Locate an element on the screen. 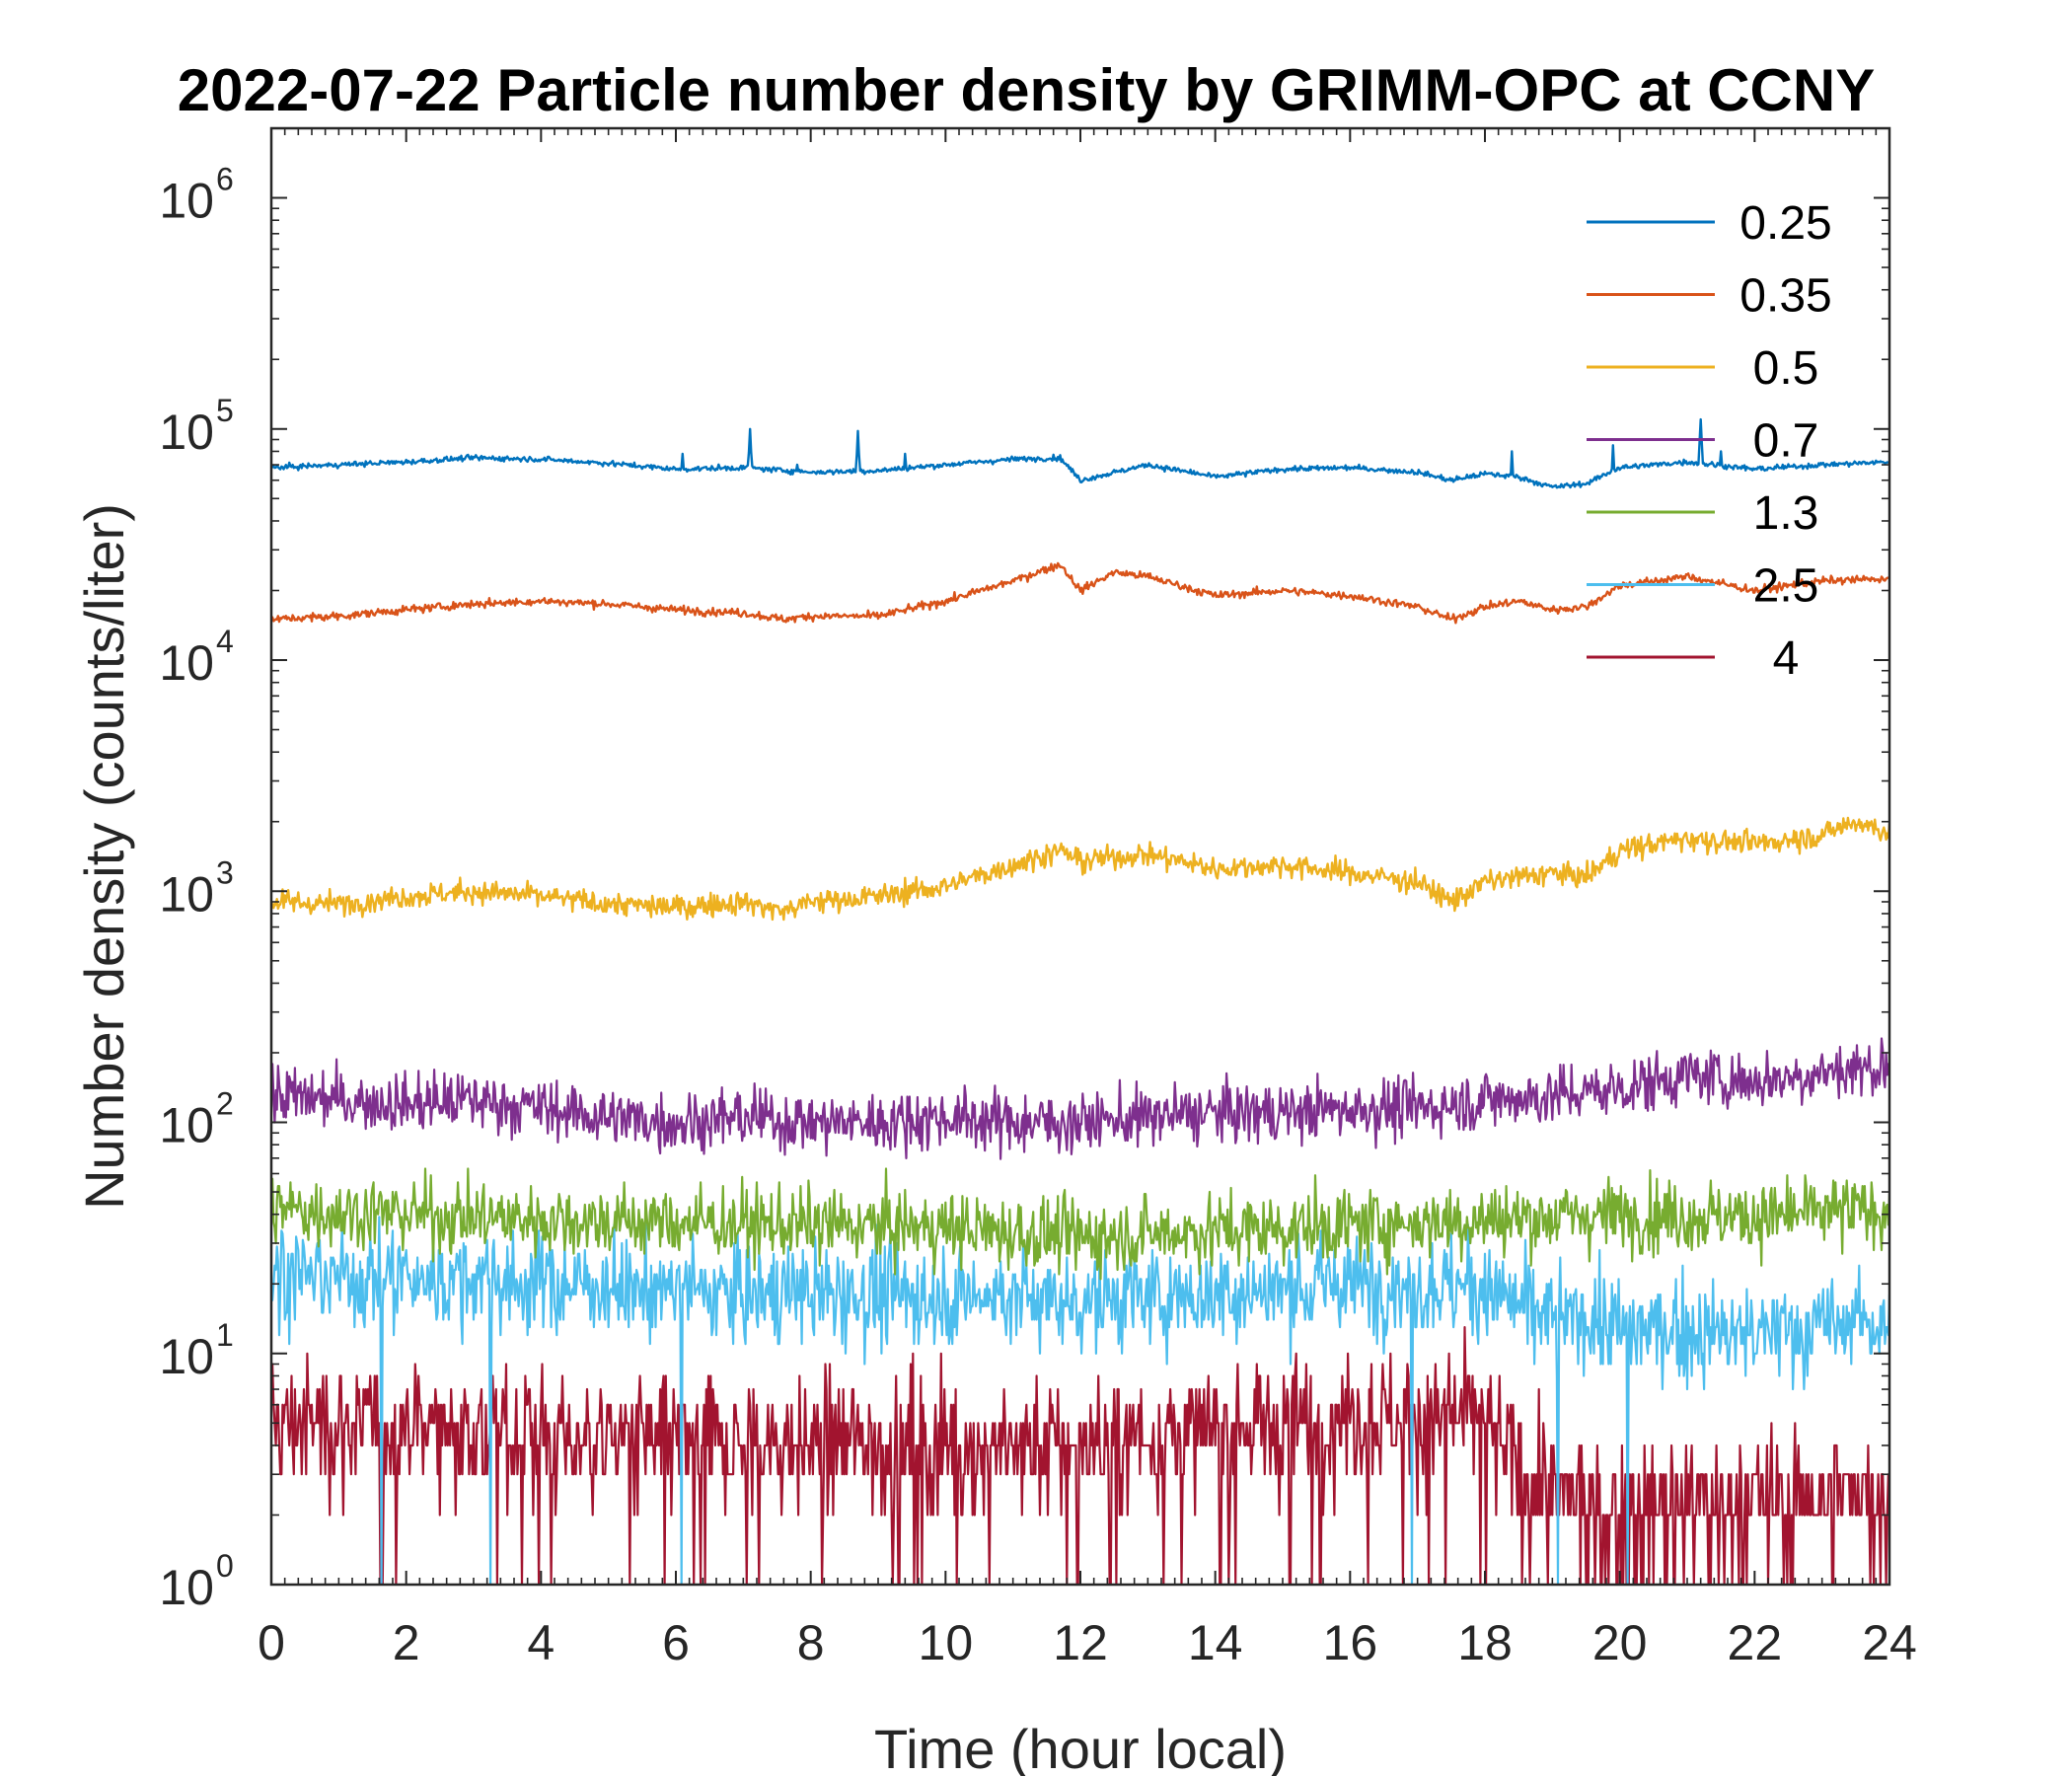  x-tick-label: 22 is located at coordinates (1756, 1643).